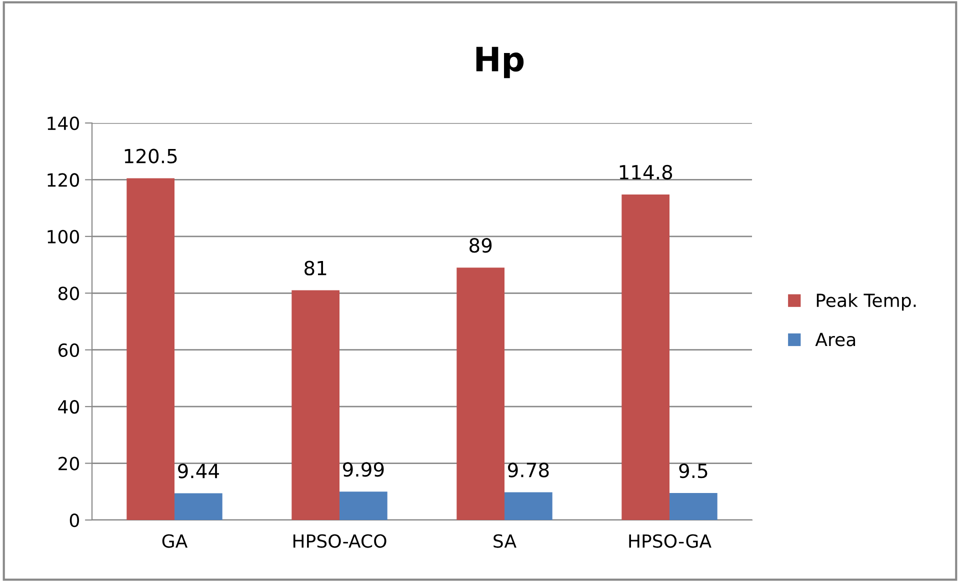  I want to click on y-tick-label: 0, so click(74, 520).